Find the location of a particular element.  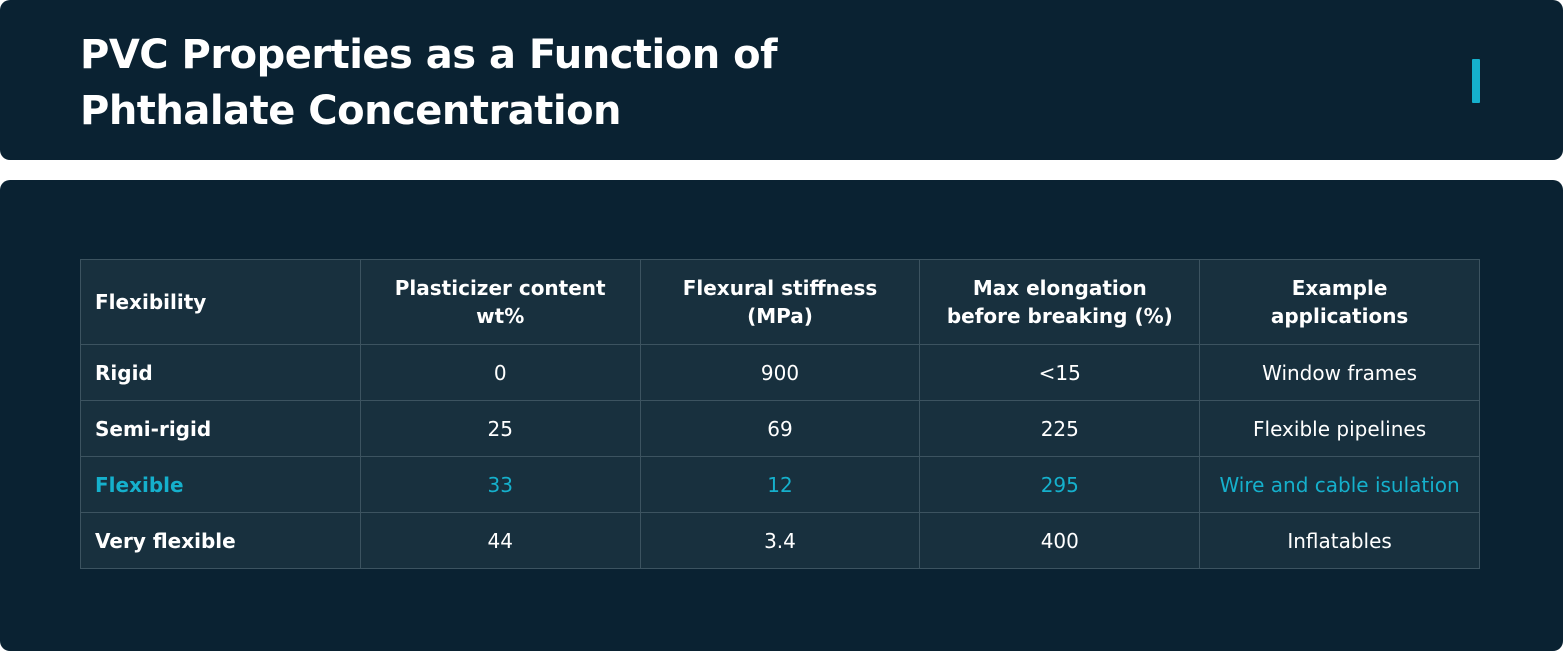

table-row-rigid: Rigid 0 900 <15 Window frames is located at coordinates (780, 372).